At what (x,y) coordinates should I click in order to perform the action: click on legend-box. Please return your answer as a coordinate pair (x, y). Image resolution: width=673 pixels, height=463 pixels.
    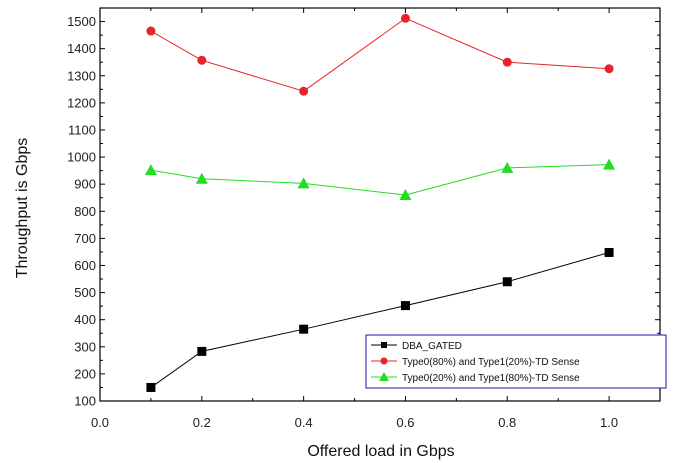
    Looking at the image, I should click on (516, 361).